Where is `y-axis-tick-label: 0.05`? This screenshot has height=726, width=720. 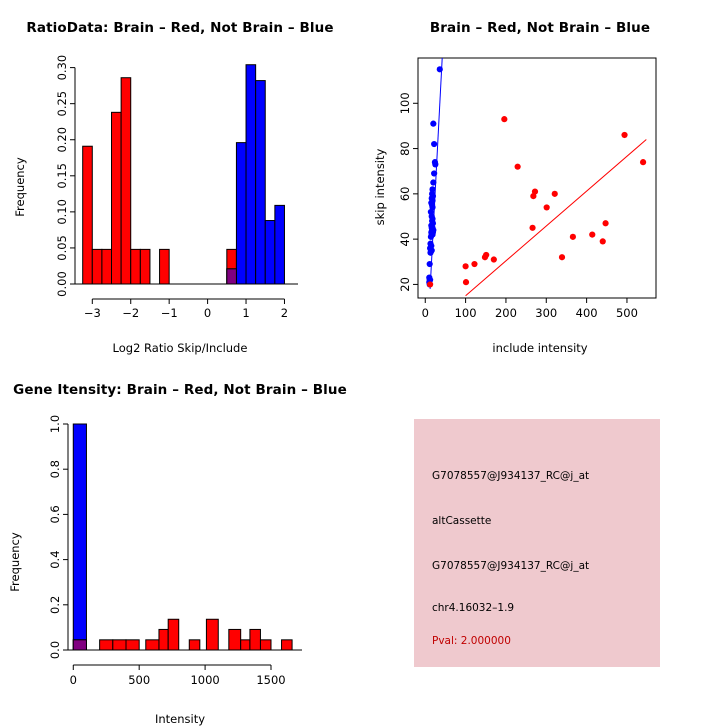
y-axis-tick-label: 0.05 is located at coordinates (62, 248).